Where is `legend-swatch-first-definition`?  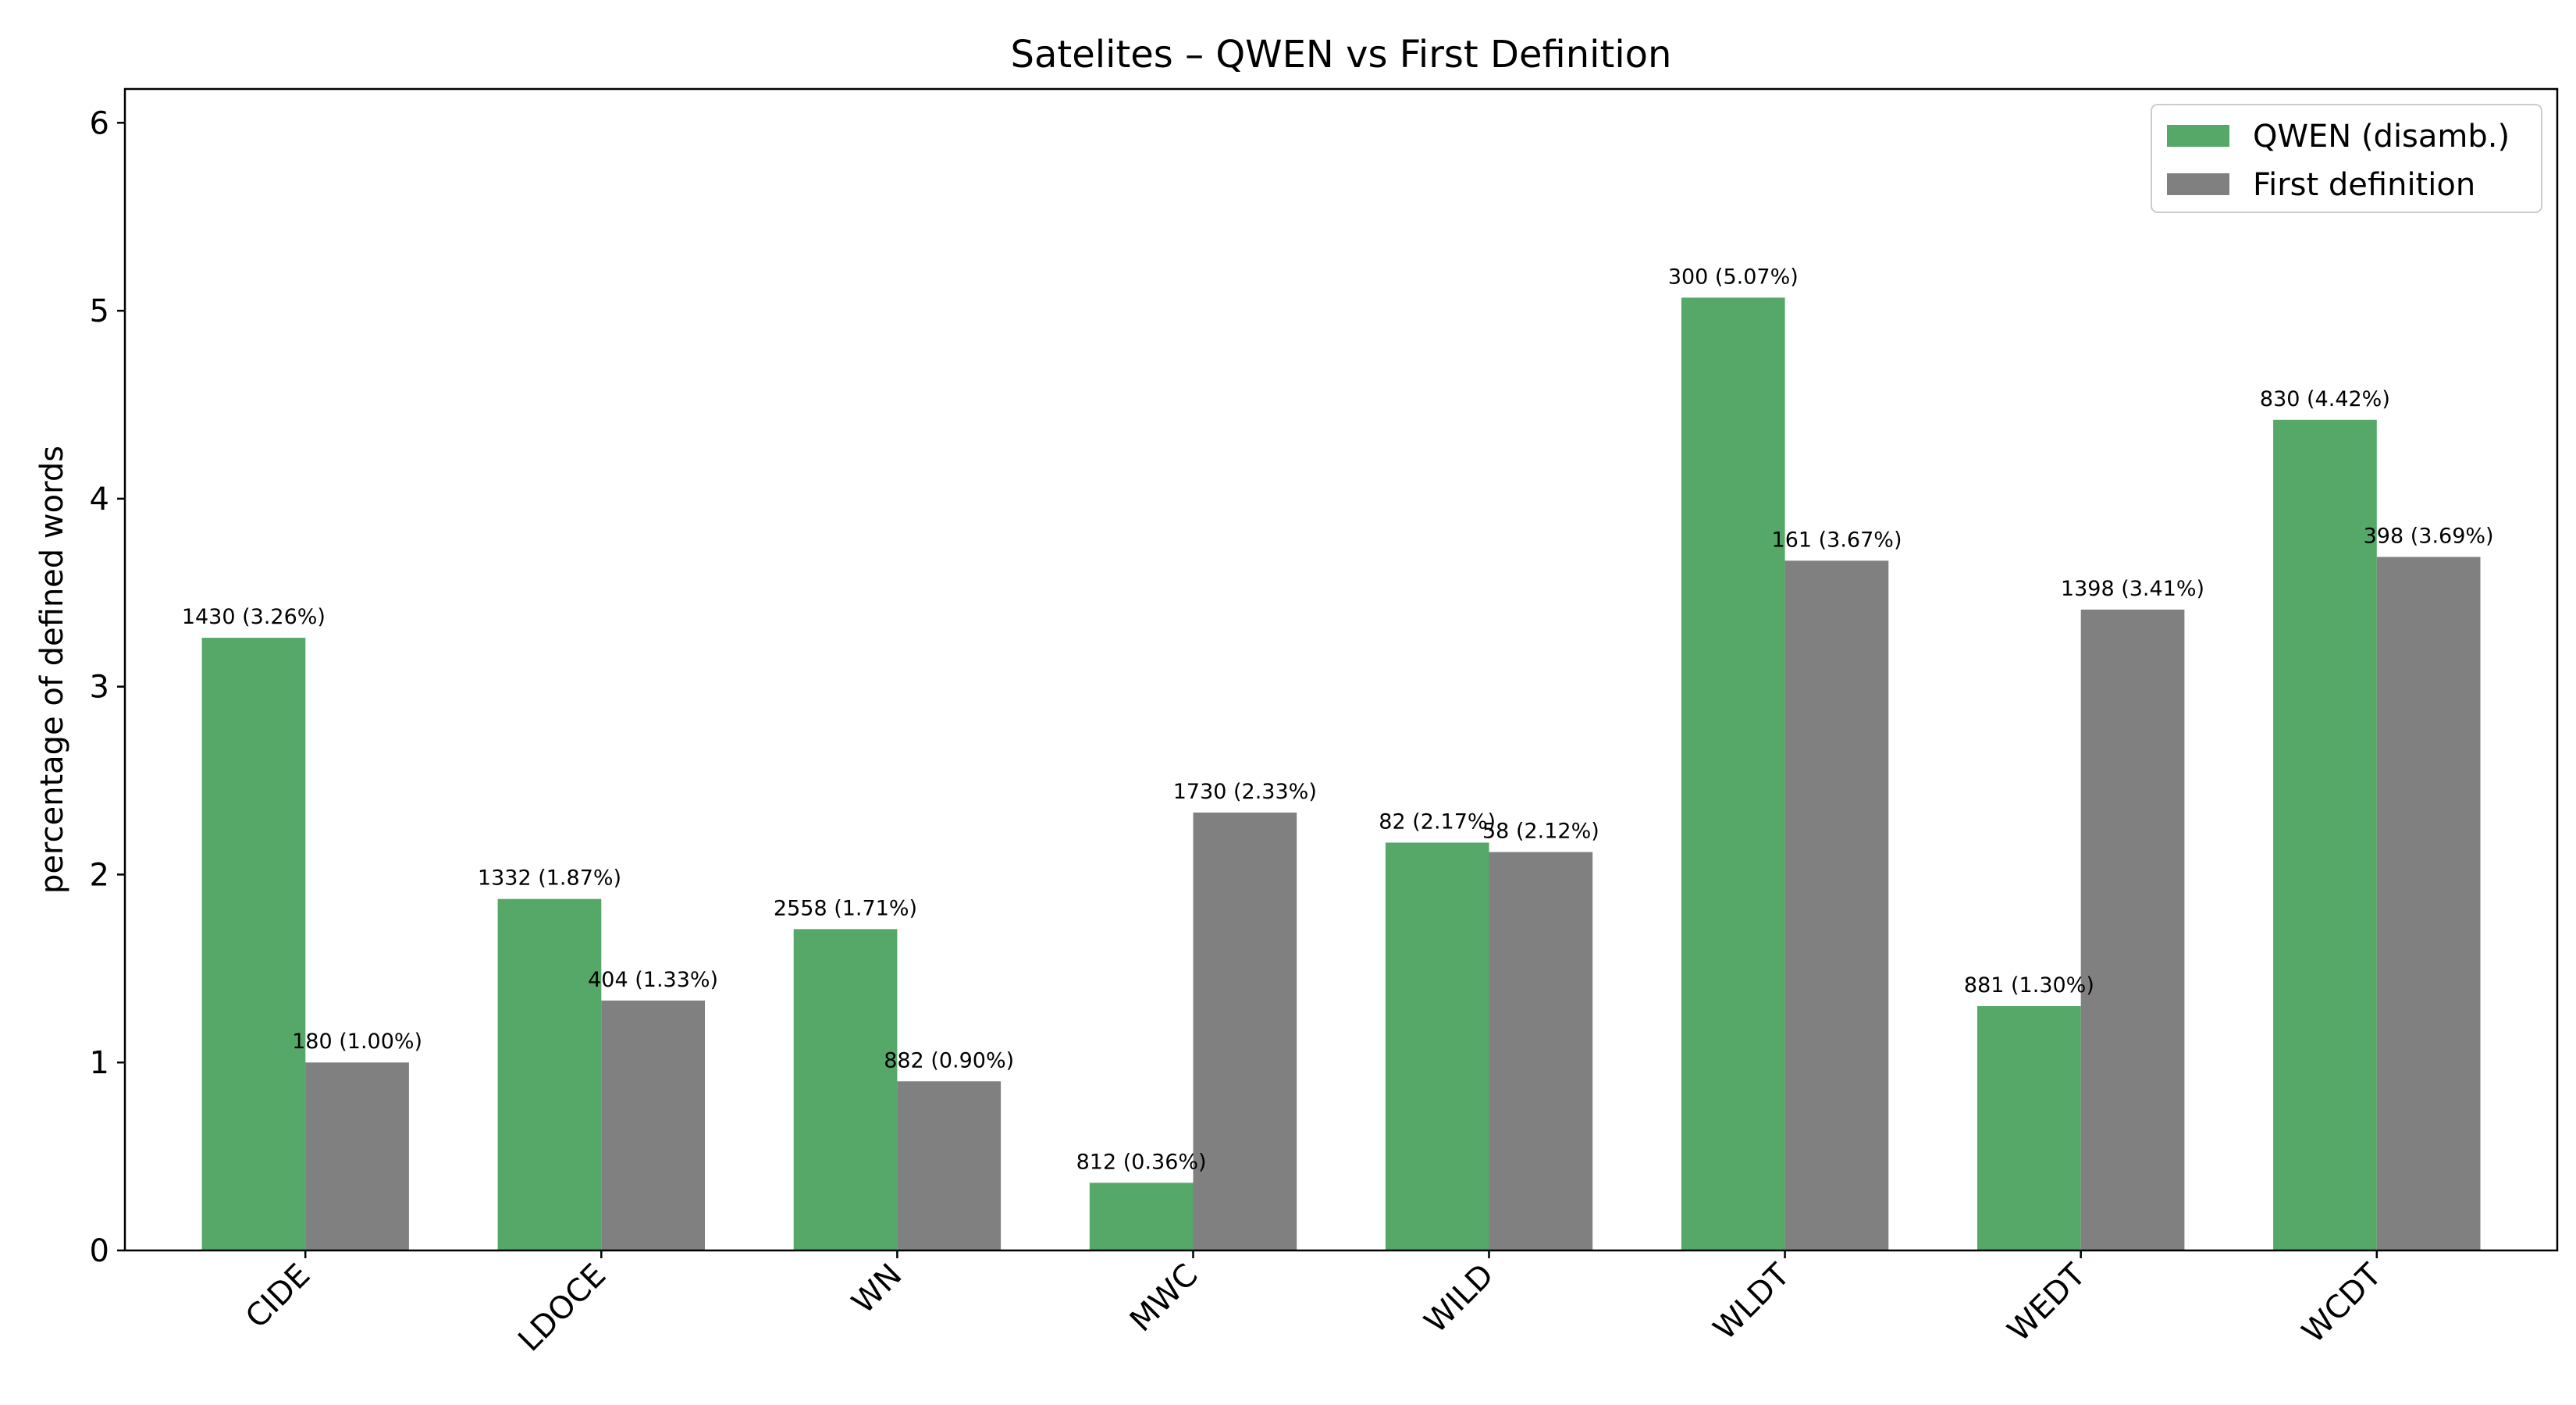
legend-swatch-first-definition is located at coordinates (2198, 184).